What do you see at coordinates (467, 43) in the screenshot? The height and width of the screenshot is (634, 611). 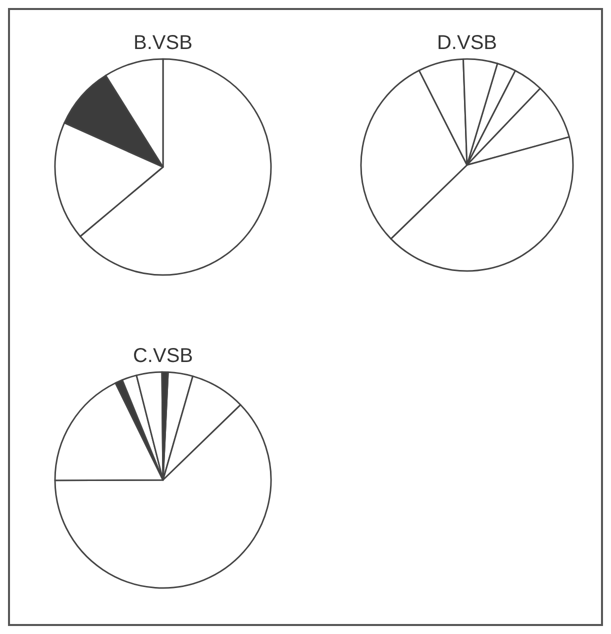 I see `chart-title: D.VSB` at bounding box center [467, 43].